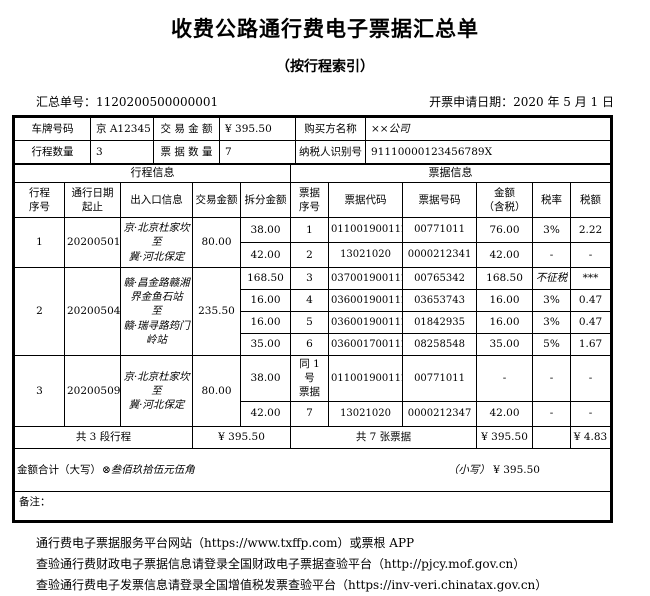 This screenshot has width=650, height=596. What do you see at coordinates (325, 67) in the screenshot?
I see `page-subtitle: （按行程索引）` at bounding box center [325, 67].